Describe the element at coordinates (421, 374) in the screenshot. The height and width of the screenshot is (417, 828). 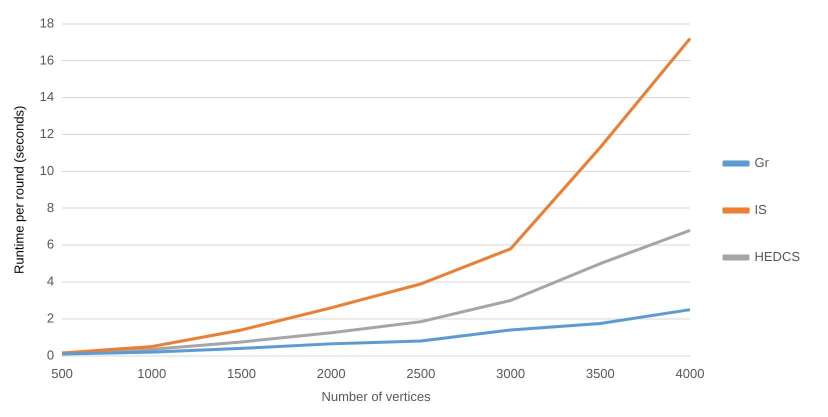
I see `x-tick-label: 2500` at that location.